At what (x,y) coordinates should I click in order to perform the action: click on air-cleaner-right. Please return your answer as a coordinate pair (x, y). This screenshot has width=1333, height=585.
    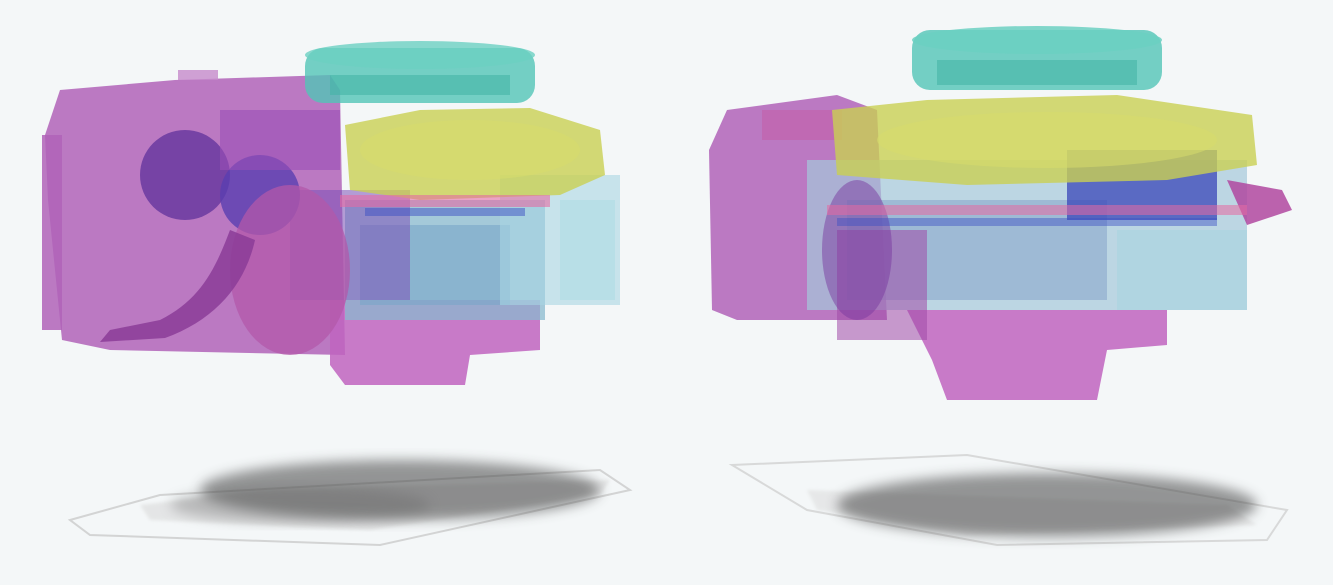
    Looking at the image, I should click on (1037, 58).